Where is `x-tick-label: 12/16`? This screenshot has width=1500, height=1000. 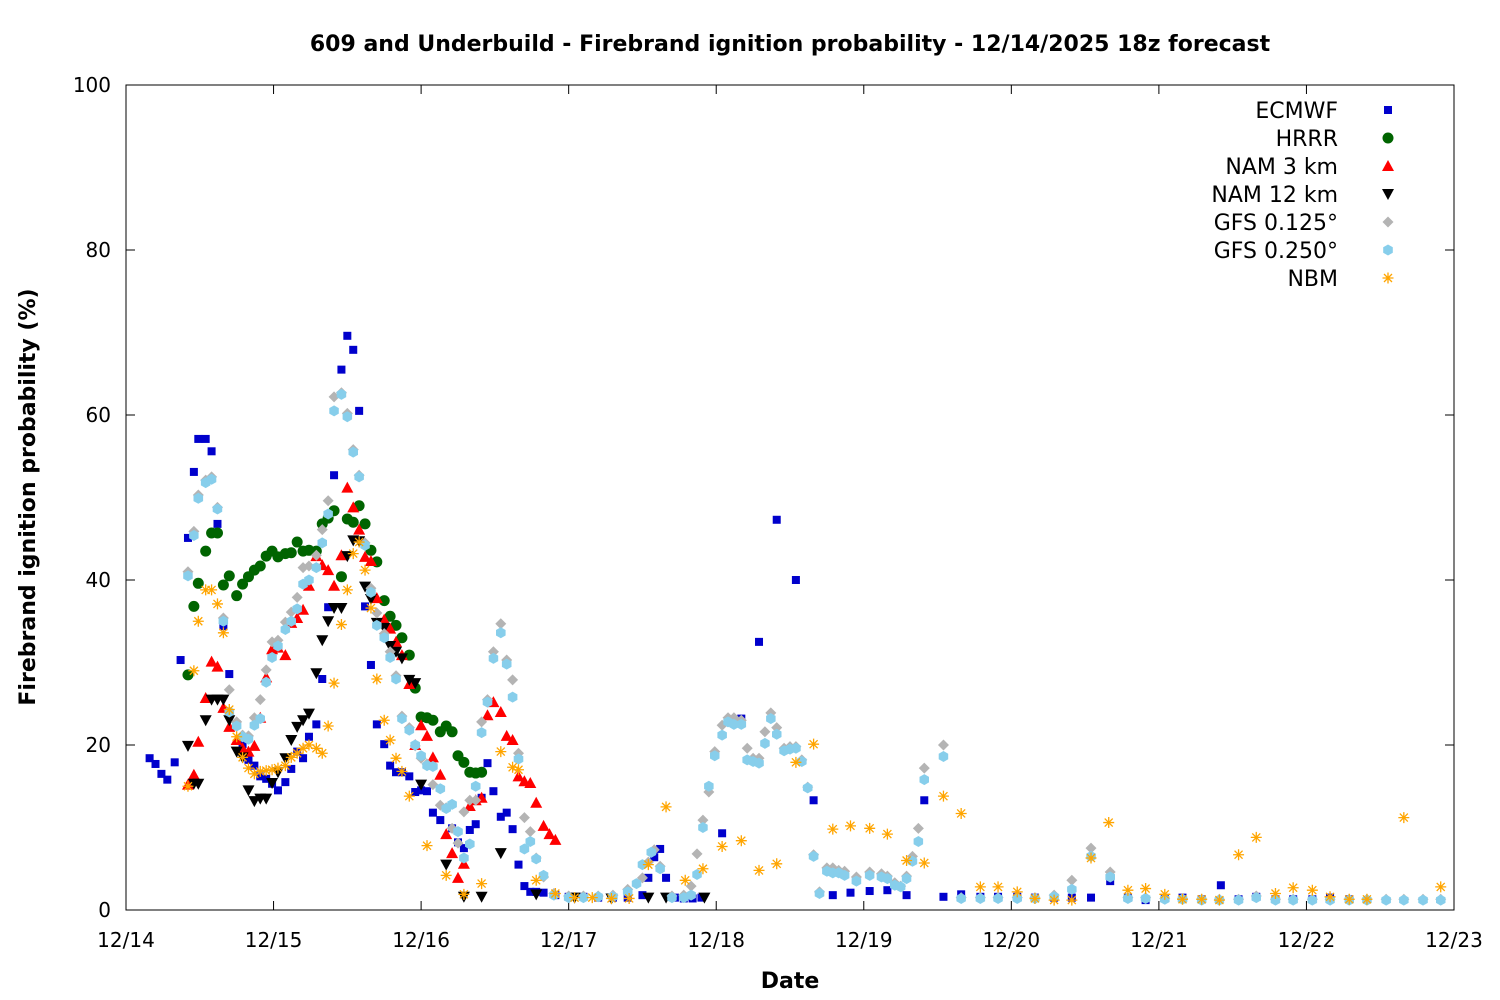
x-tick-label: 12/16 is located at coordinates (421, 940).